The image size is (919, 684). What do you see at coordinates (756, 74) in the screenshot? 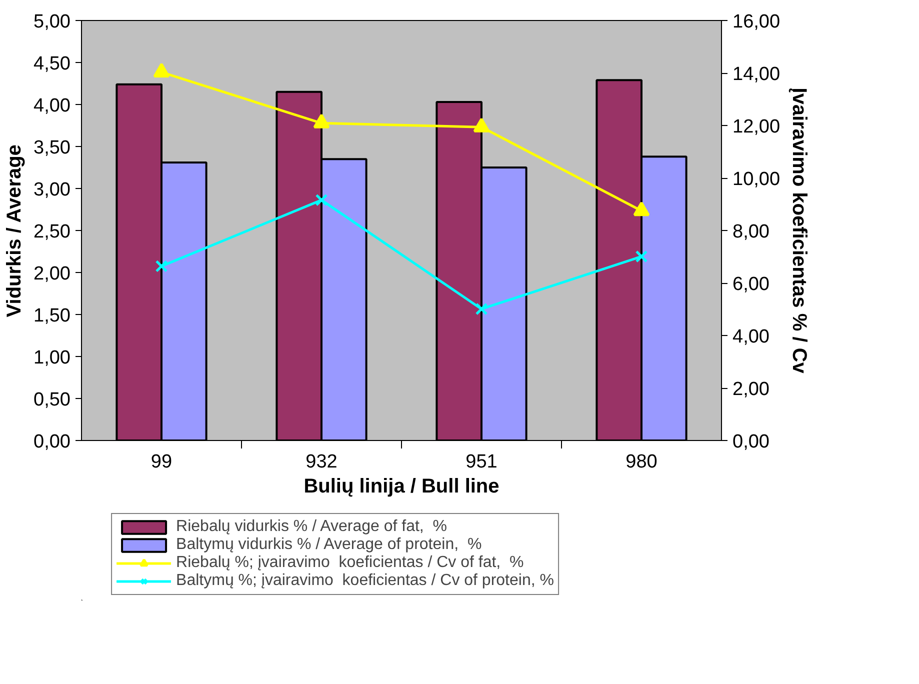
I see `y2-tick-label: 14,00` at bounding box center [756, 74].